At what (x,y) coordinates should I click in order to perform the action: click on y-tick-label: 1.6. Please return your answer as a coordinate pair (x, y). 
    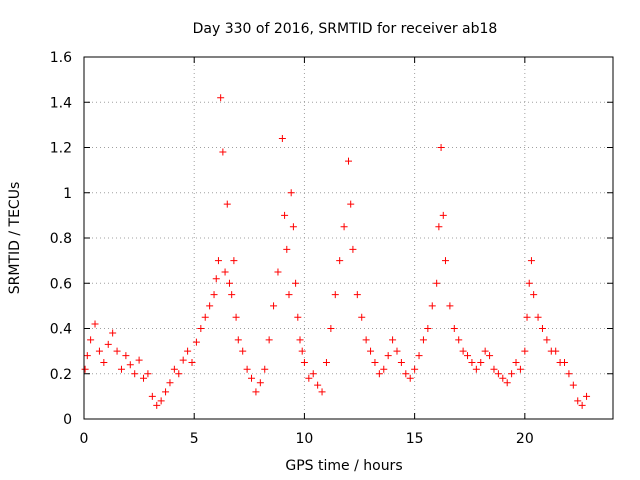
    Looking at the image, I should click on (61, 58).